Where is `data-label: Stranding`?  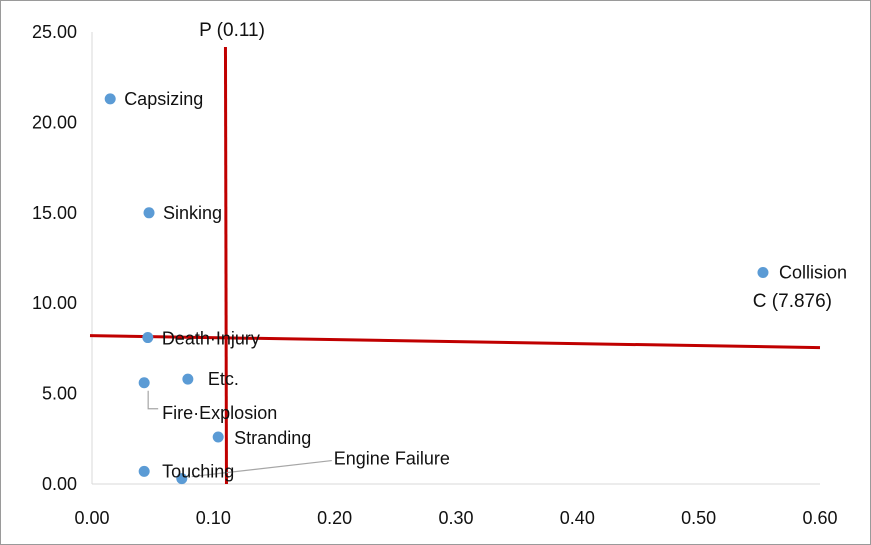
data-label: Stranding is located at coordinates (272, 438).